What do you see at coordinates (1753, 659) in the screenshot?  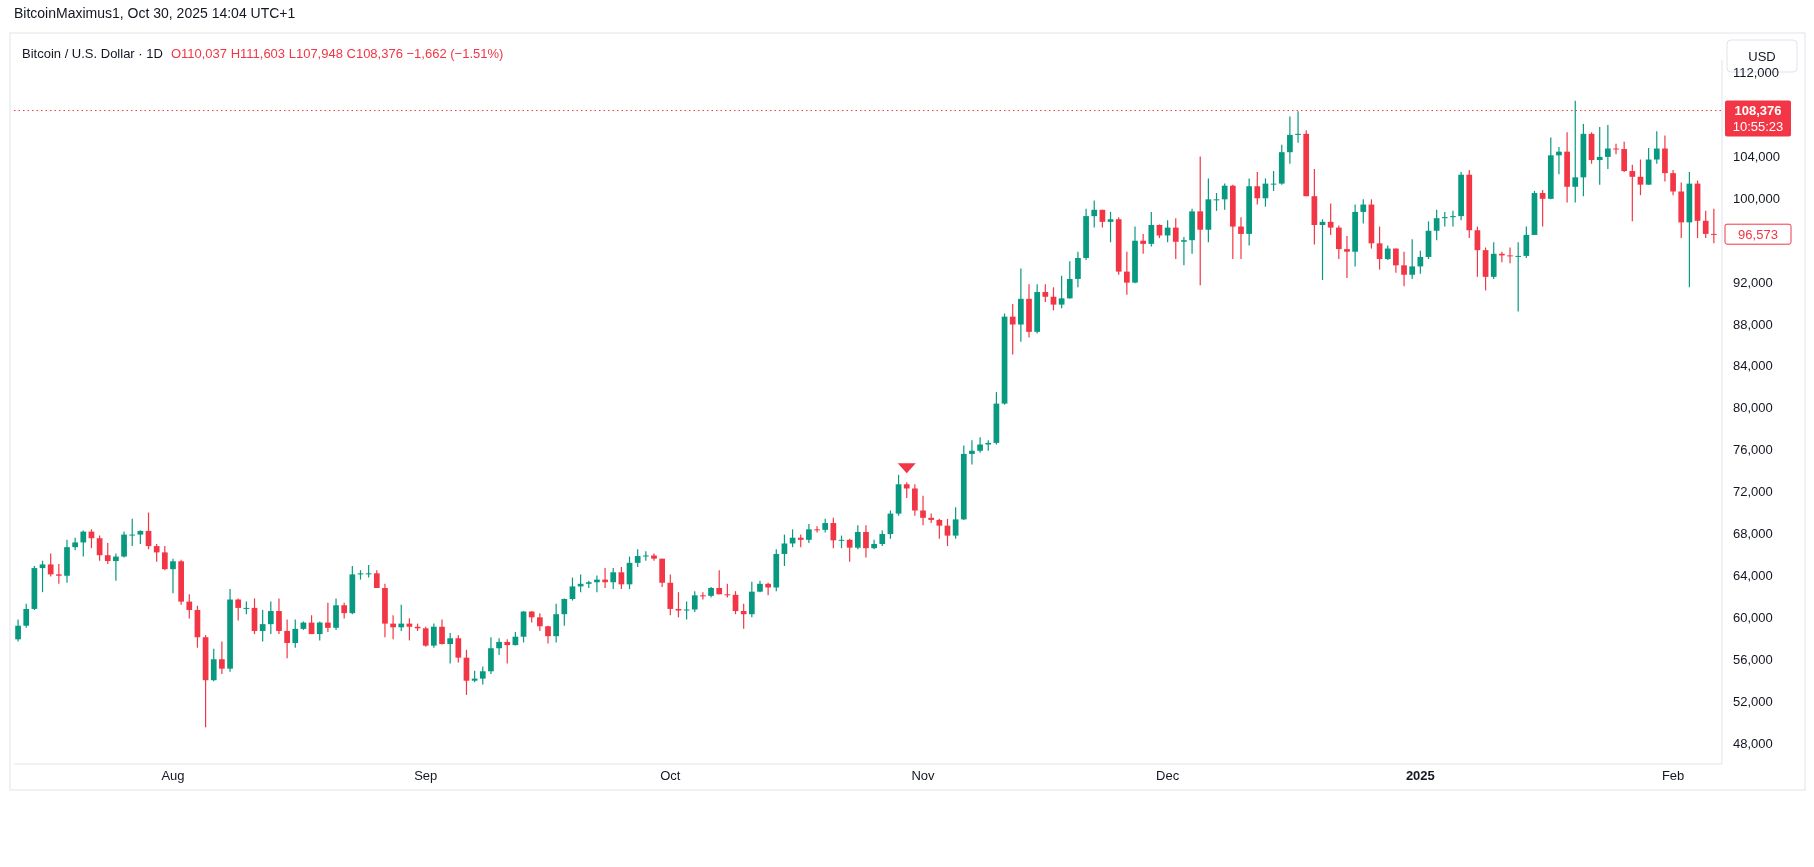 I see `y-tick-label: 56,000` at bounding box center [1753, 659].